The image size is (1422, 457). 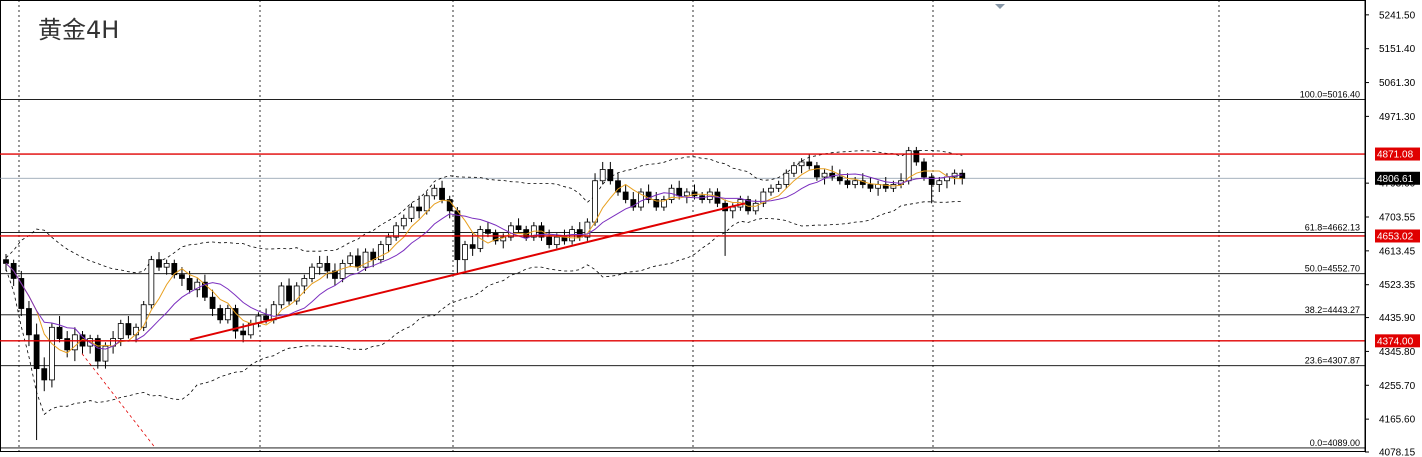 I want to click on fib-label: 38.2=4443.27, so click(x=1332, y=310).